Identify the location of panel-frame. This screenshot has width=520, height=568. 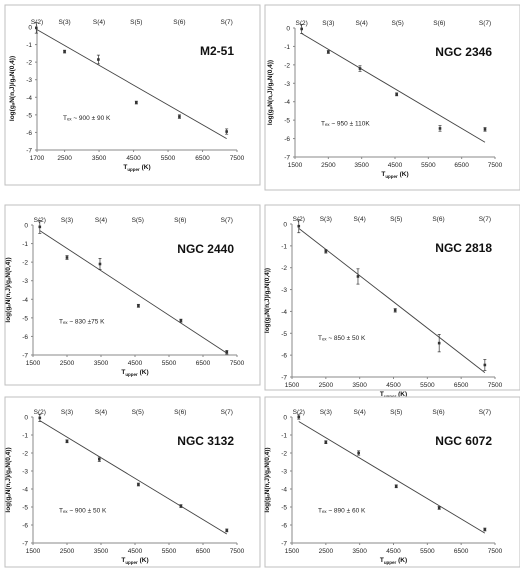
(392, 482).